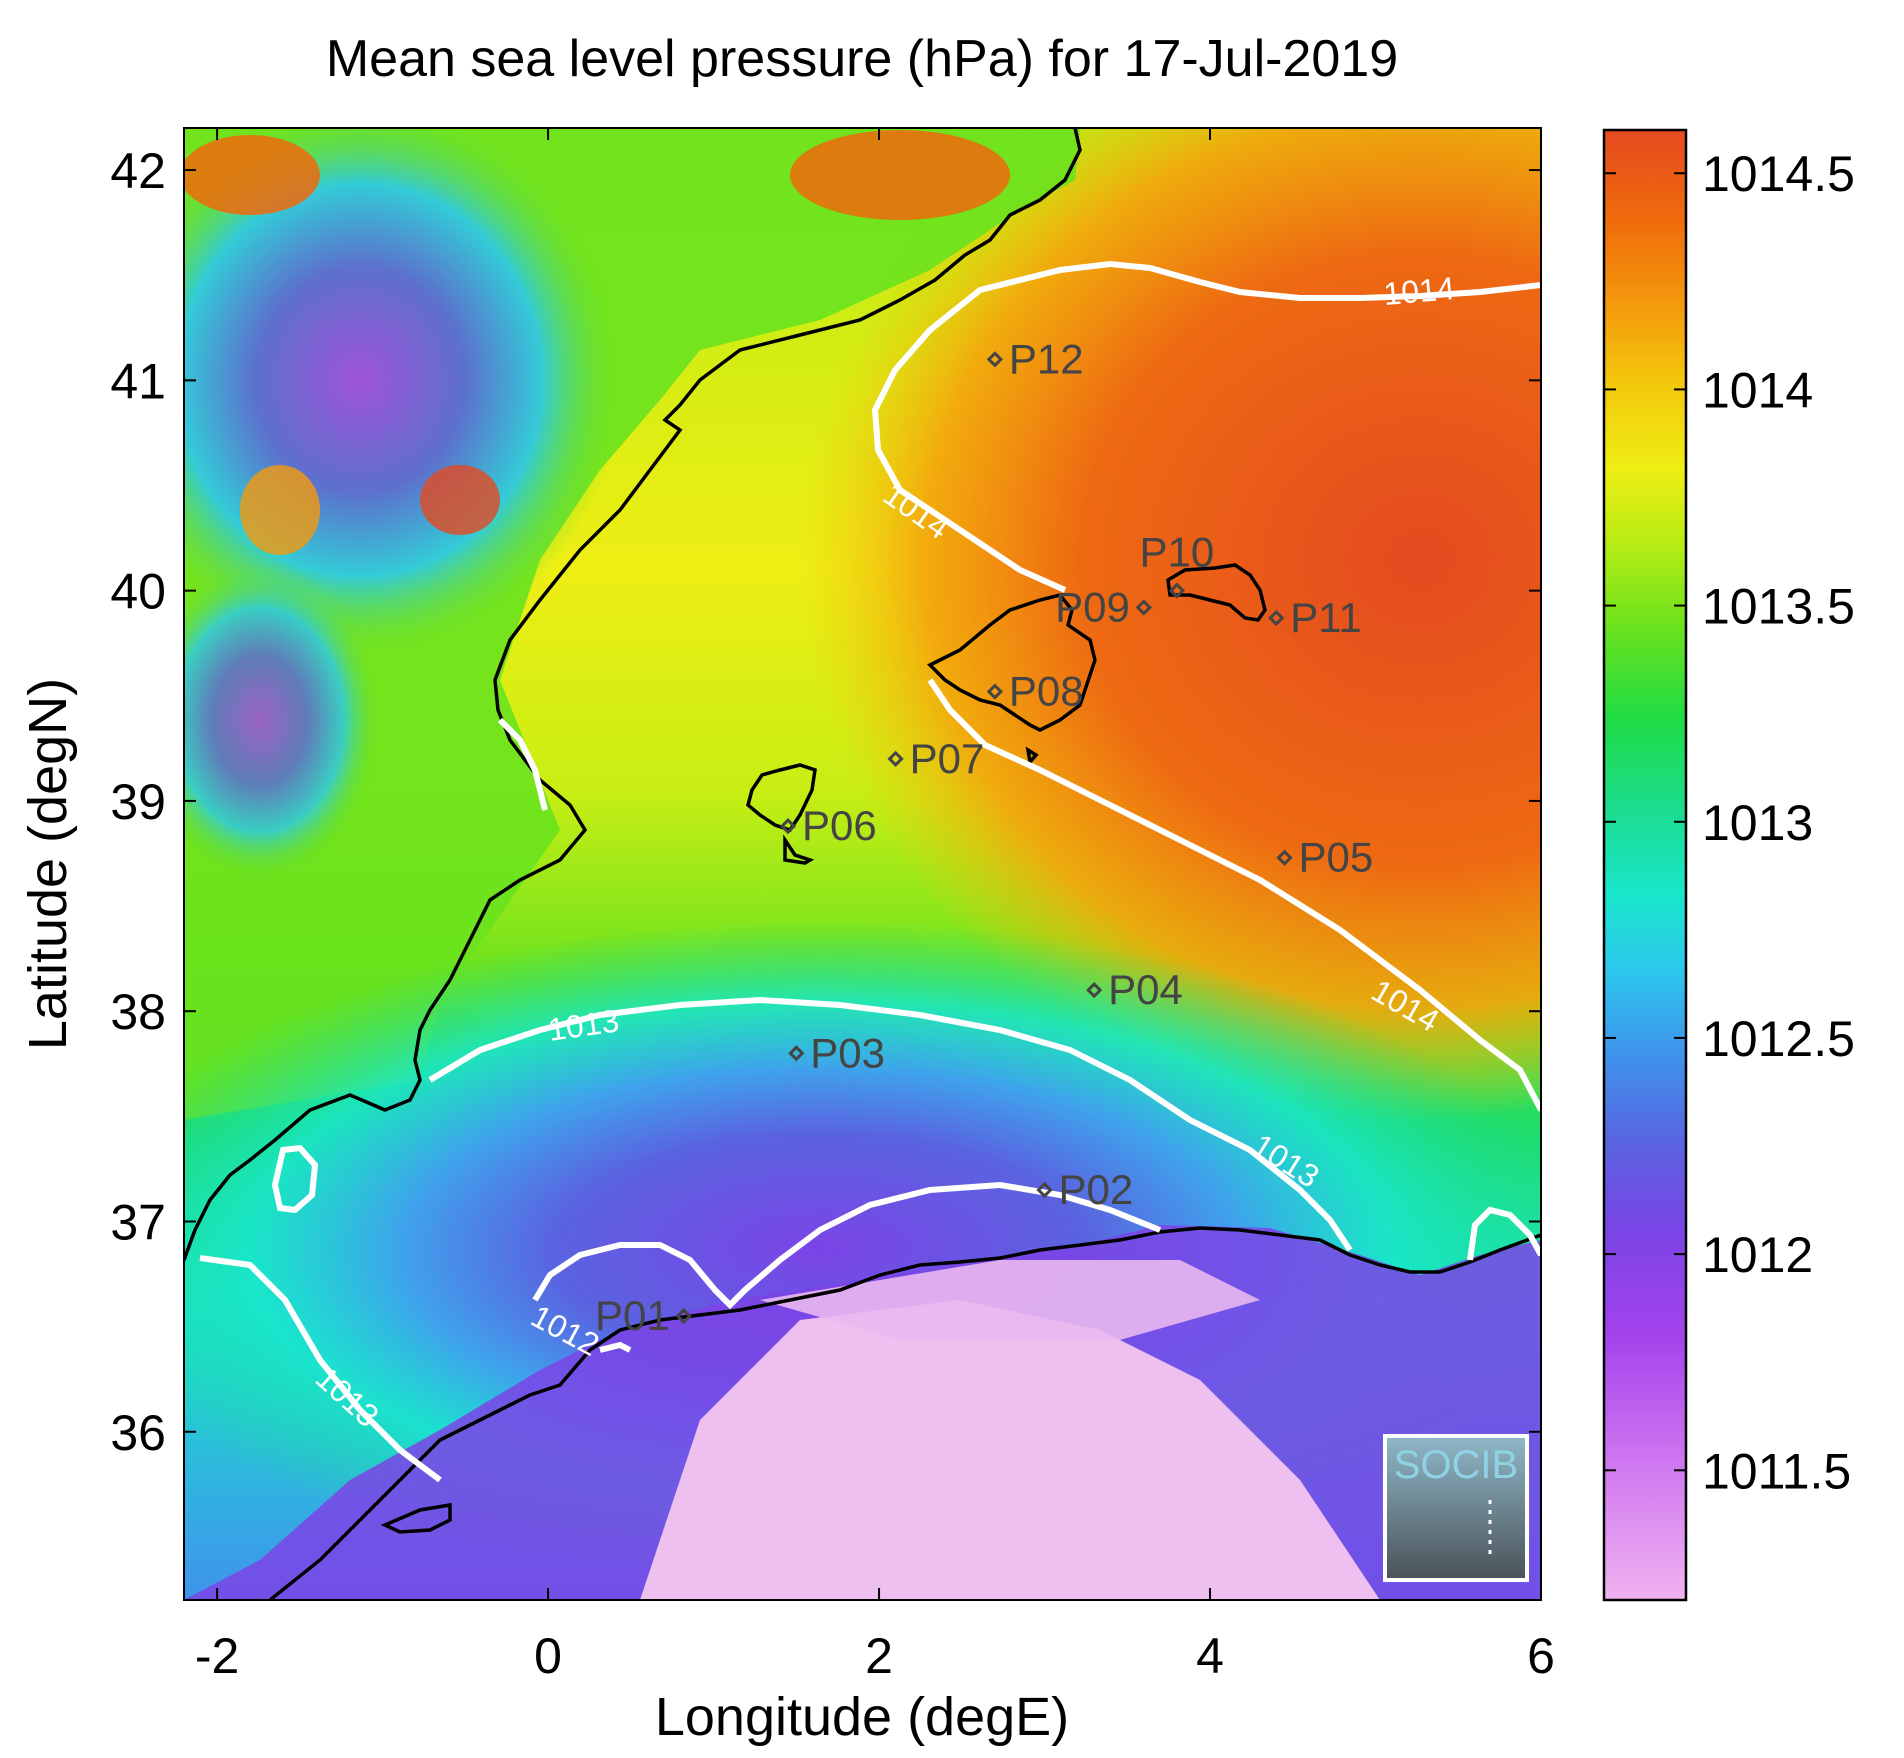 This screenshot has width=1904, height=1758. Describe the element at coordinates (138, 1433) in the screenshot. I see `y-tick-label: 36` at that location.